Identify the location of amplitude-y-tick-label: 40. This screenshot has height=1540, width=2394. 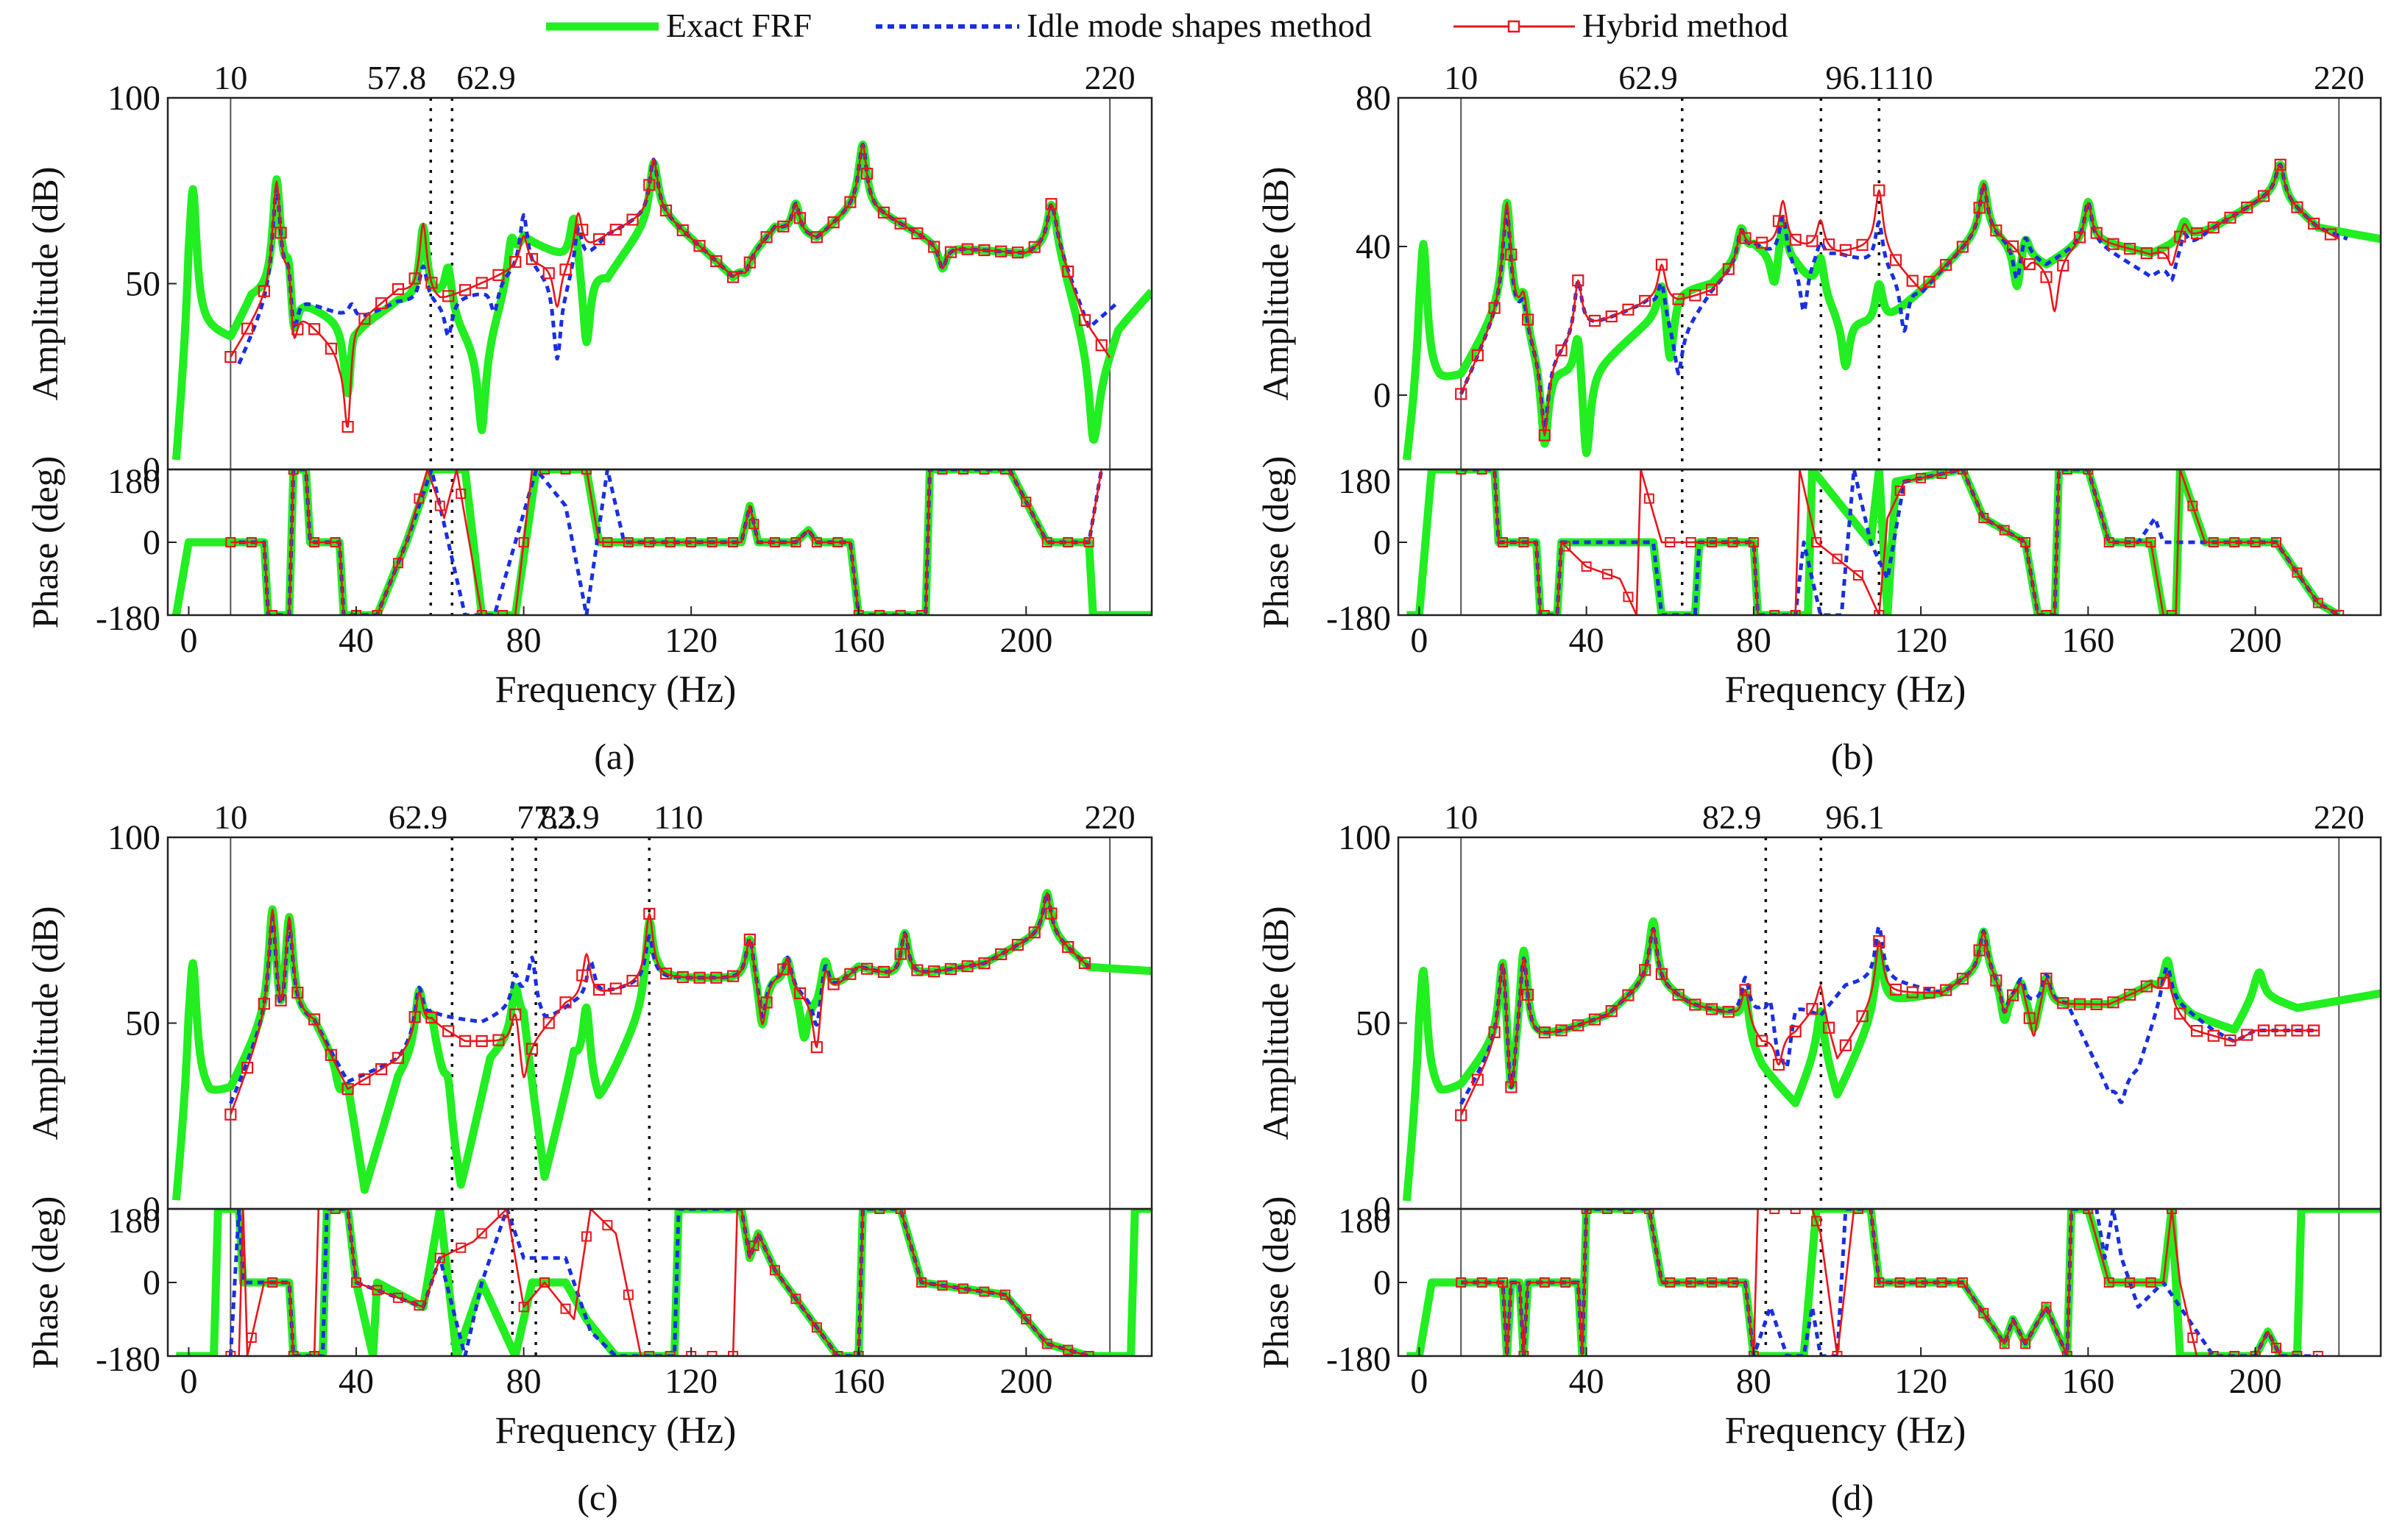
(1373, 246).